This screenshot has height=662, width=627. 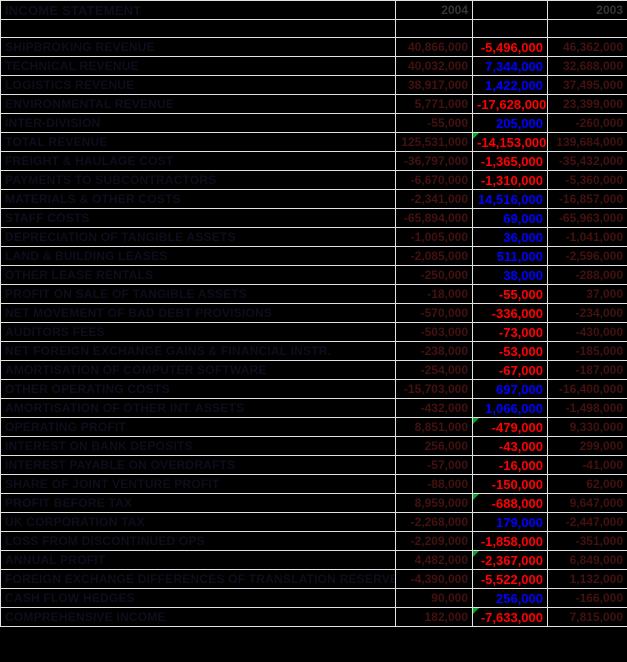 What do you see at coordinates (510, 142) in the screenshot?
I see `value-change-cell: -14,153,000` at bounding box center [510, 142].